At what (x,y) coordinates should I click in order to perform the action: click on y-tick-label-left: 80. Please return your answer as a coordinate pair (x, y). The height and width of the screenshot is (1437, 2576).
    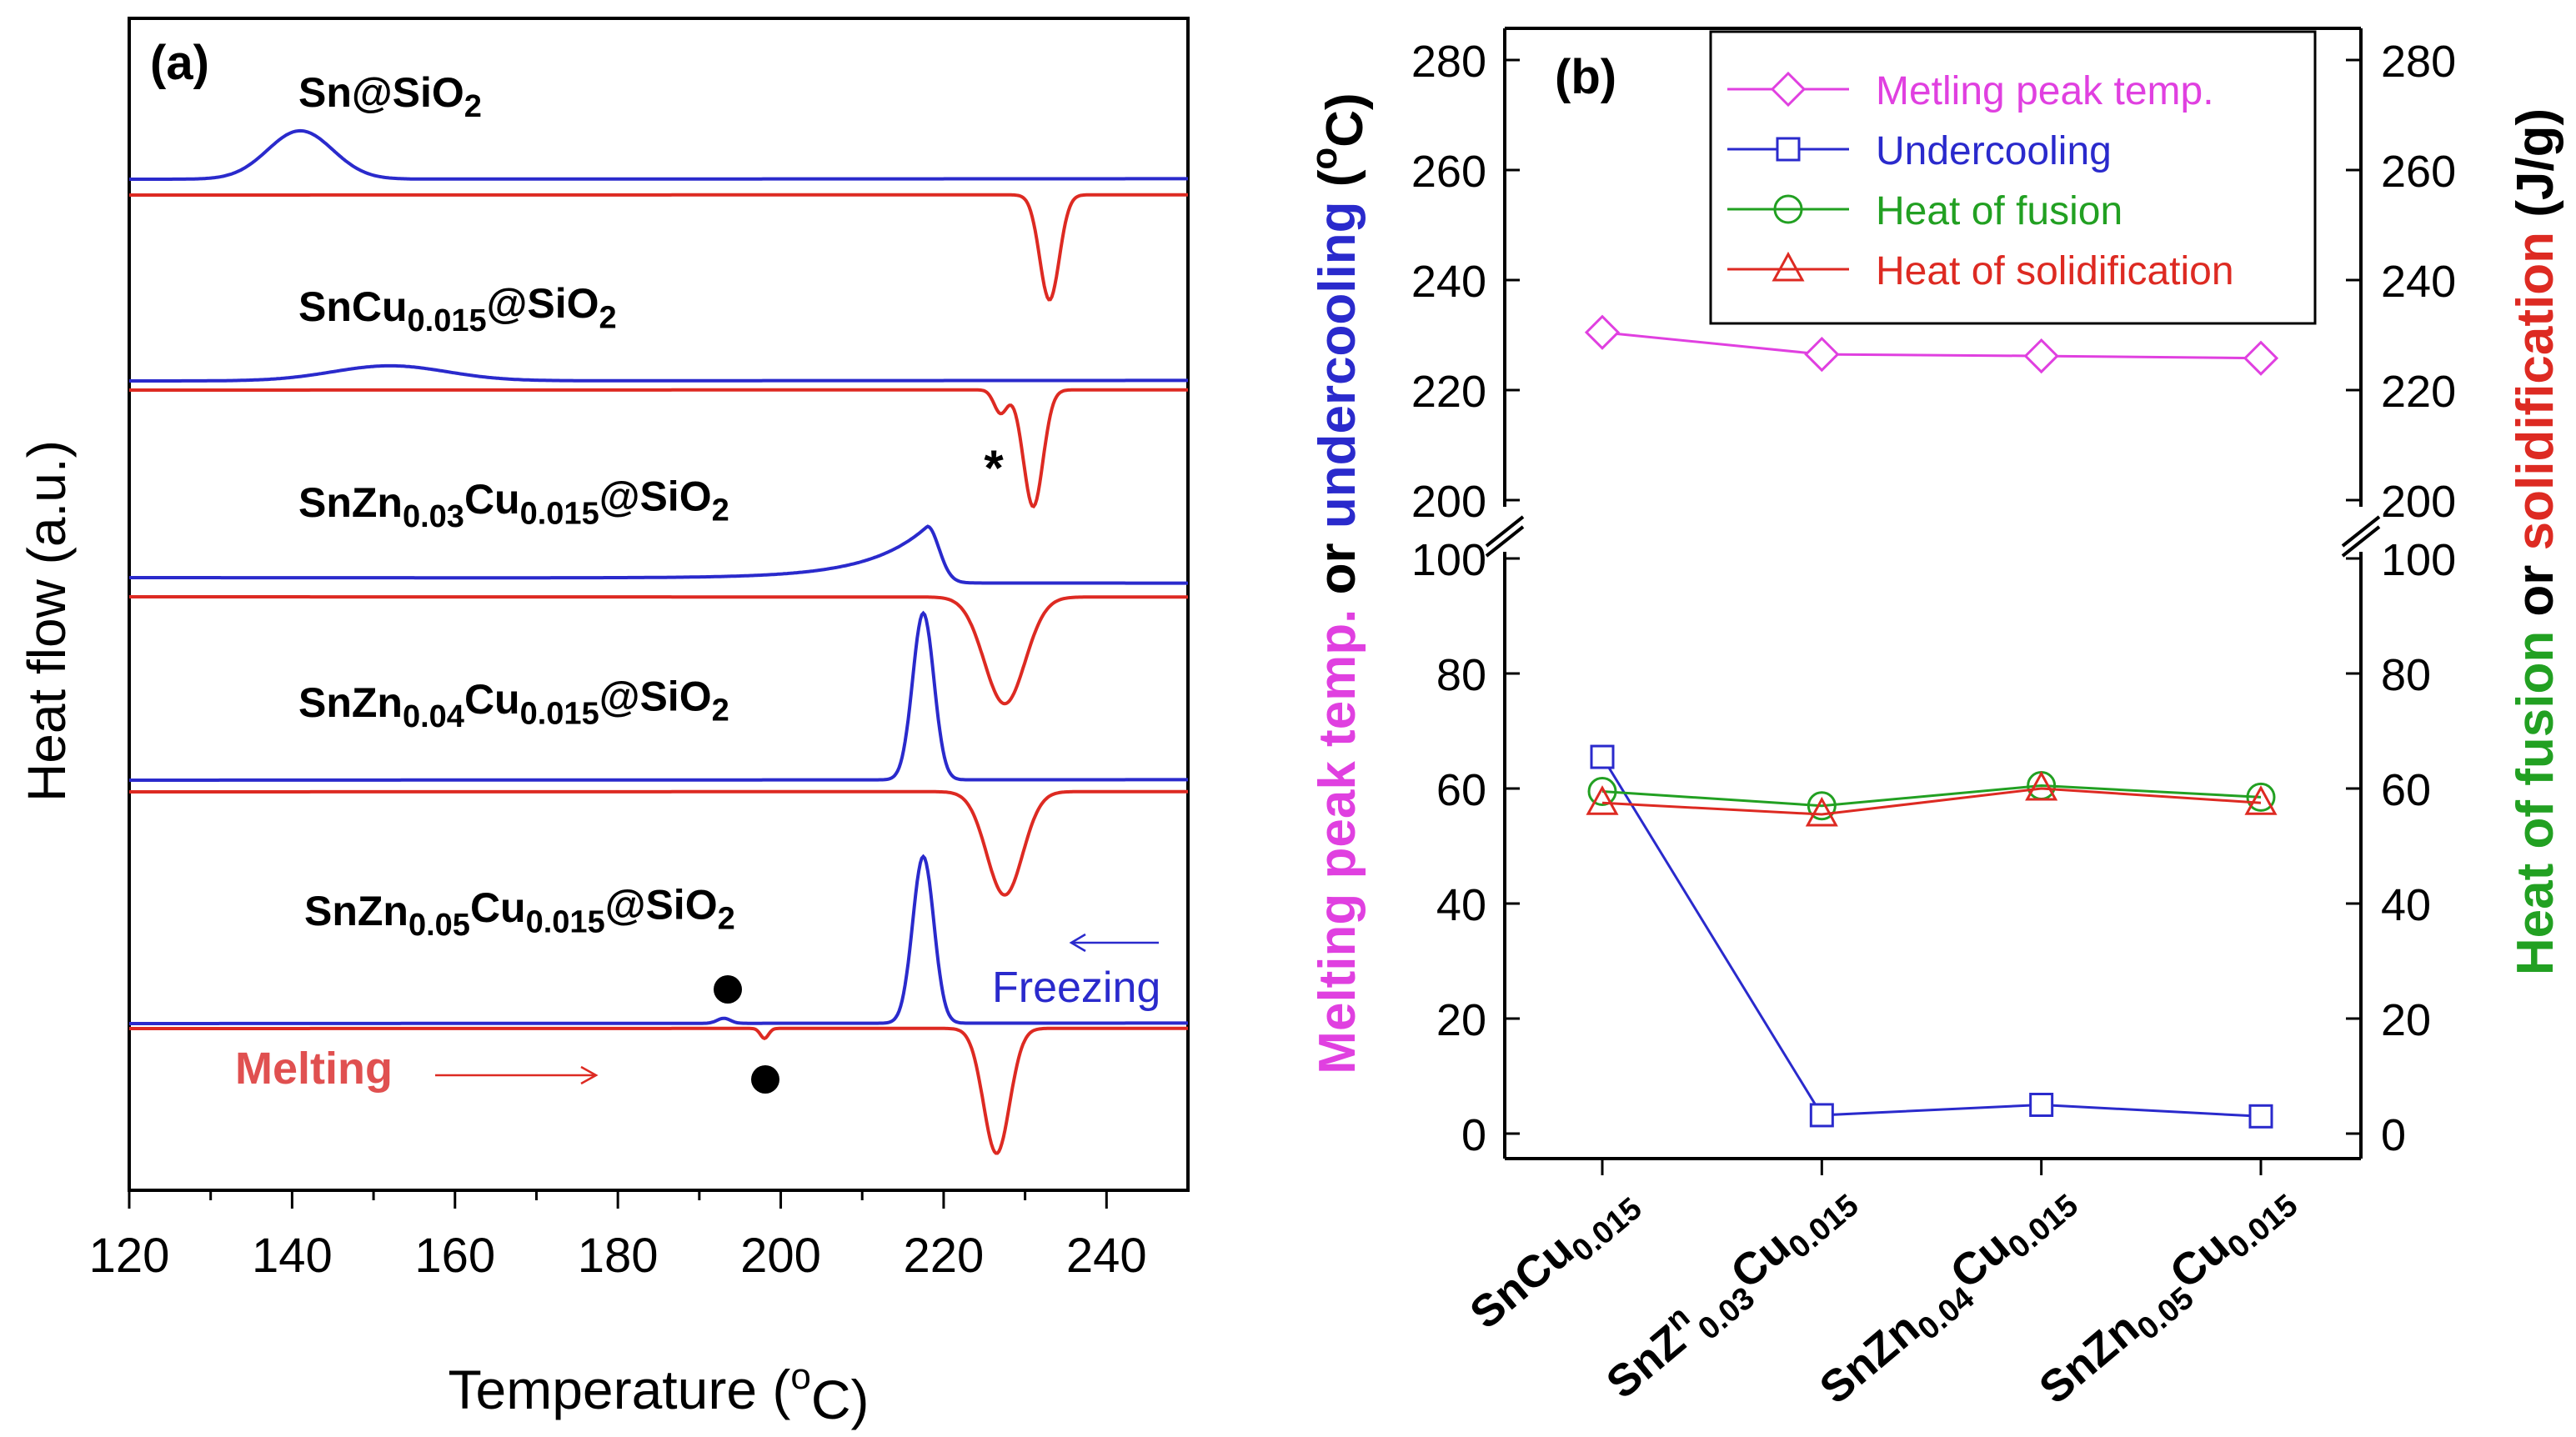
    Looking at the image, I should click on (1461, 675).